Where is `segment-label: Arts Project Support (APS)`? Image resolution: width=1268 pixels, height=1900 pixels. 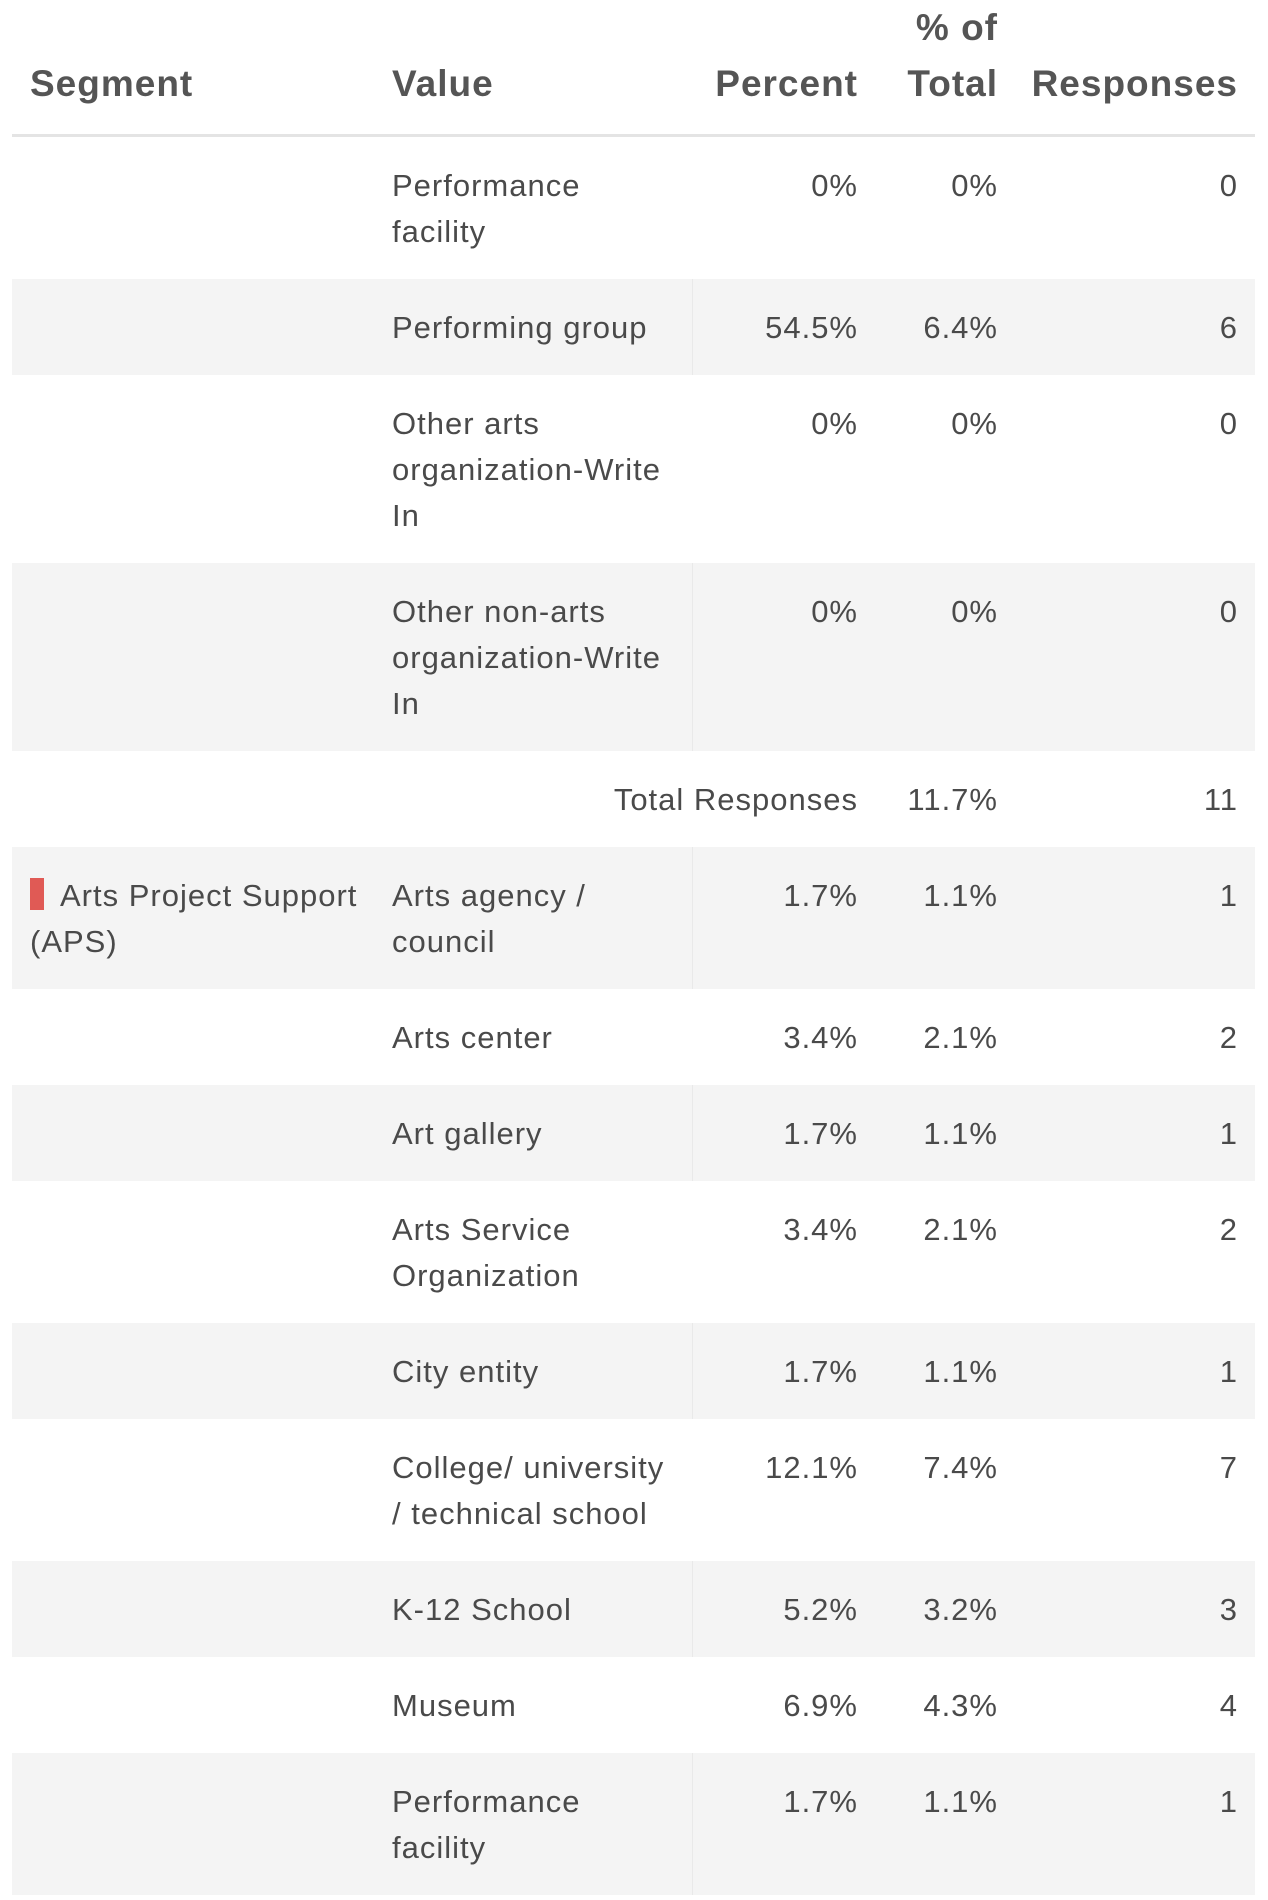 segment-label: Arts Project Support (APS) is located at coordinates (194, 918).